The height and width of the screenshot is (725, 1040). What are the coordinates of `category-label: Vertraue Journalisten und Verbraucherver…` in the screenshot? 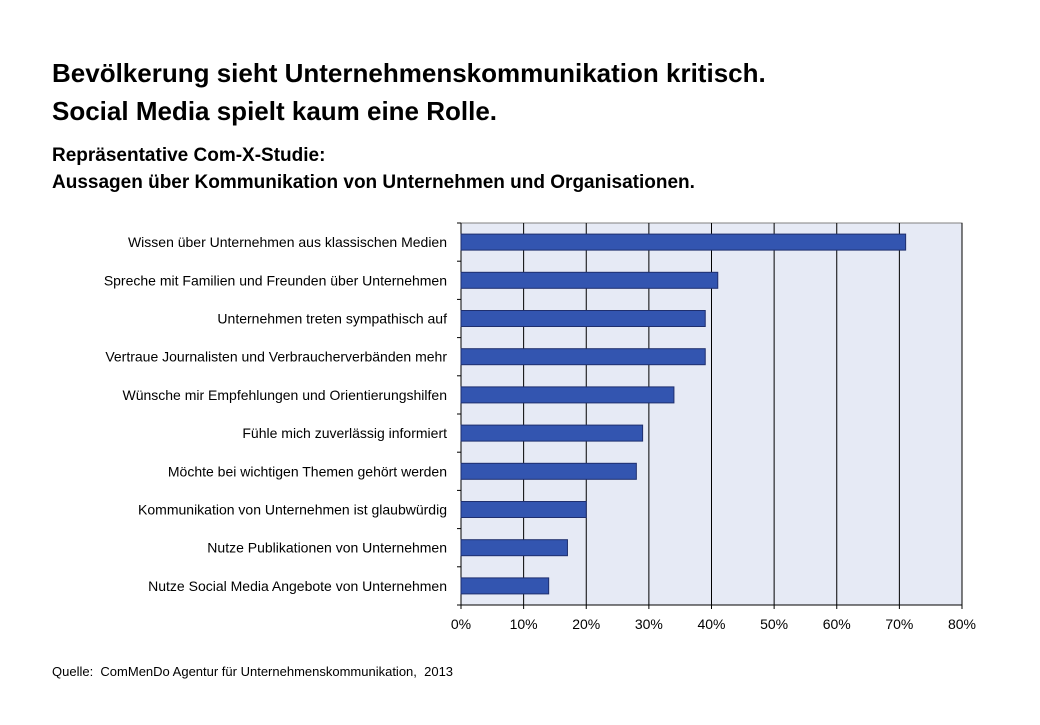 It's located at (276, 357).